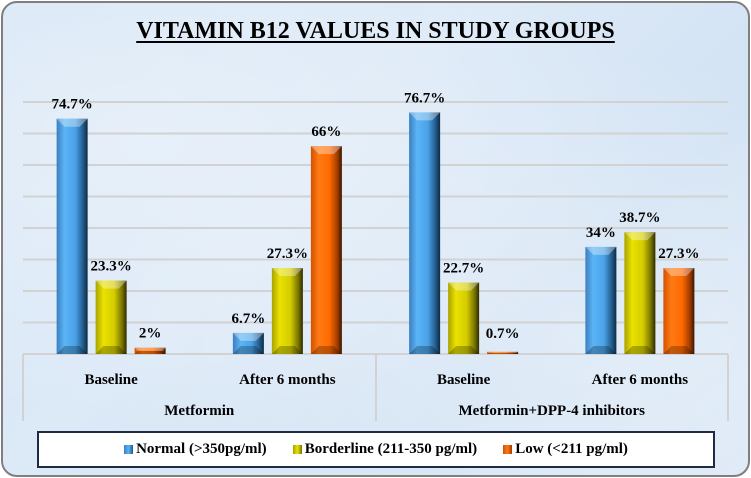  I want to click on data-label: 34%, so click(601, 233).